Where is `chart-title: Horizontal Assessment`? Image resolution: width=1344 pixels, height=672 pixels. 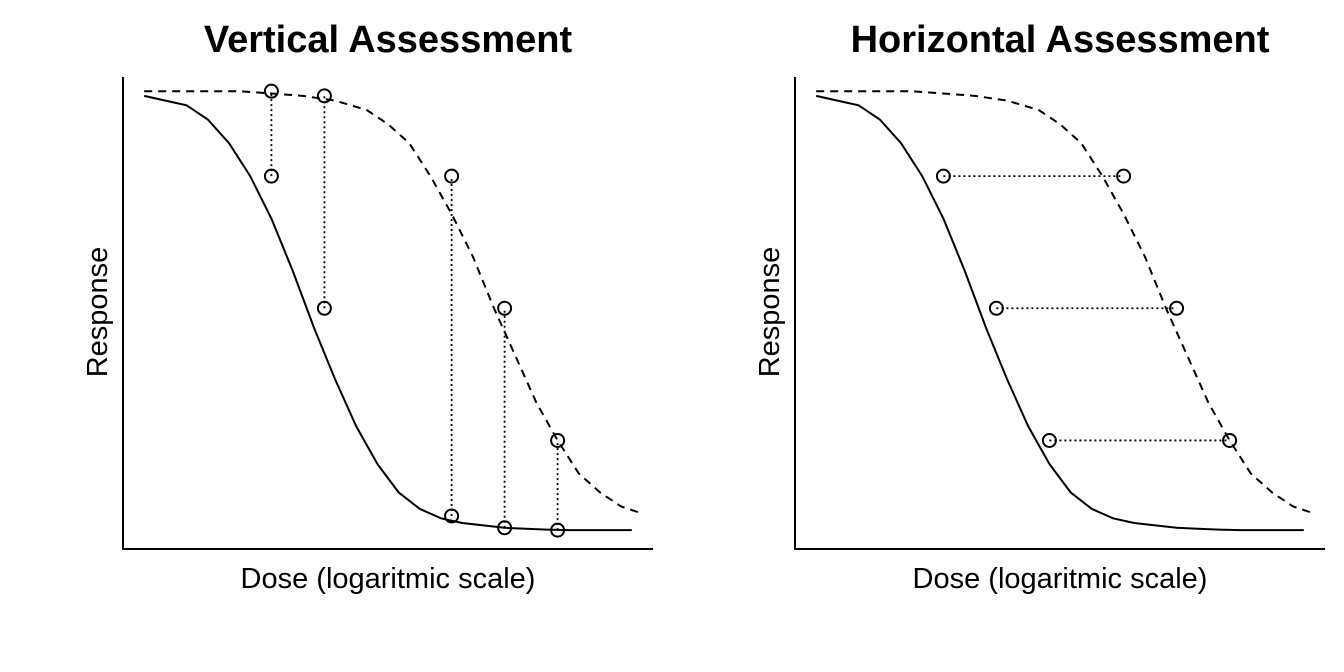 chart-title: Horizontal Assessment is located at coordinates (1060, 40).